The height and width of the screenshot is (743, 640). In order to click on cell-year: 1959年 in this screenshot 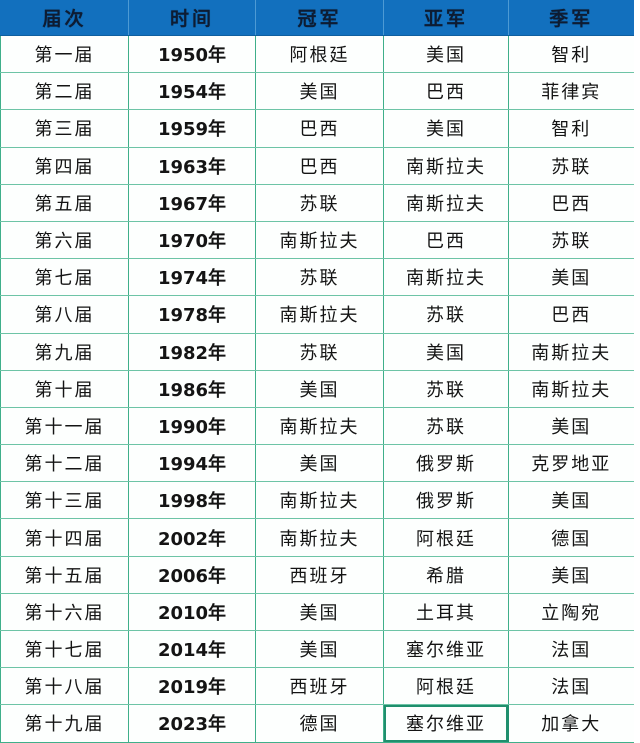, I will do `click(192, 128)`.